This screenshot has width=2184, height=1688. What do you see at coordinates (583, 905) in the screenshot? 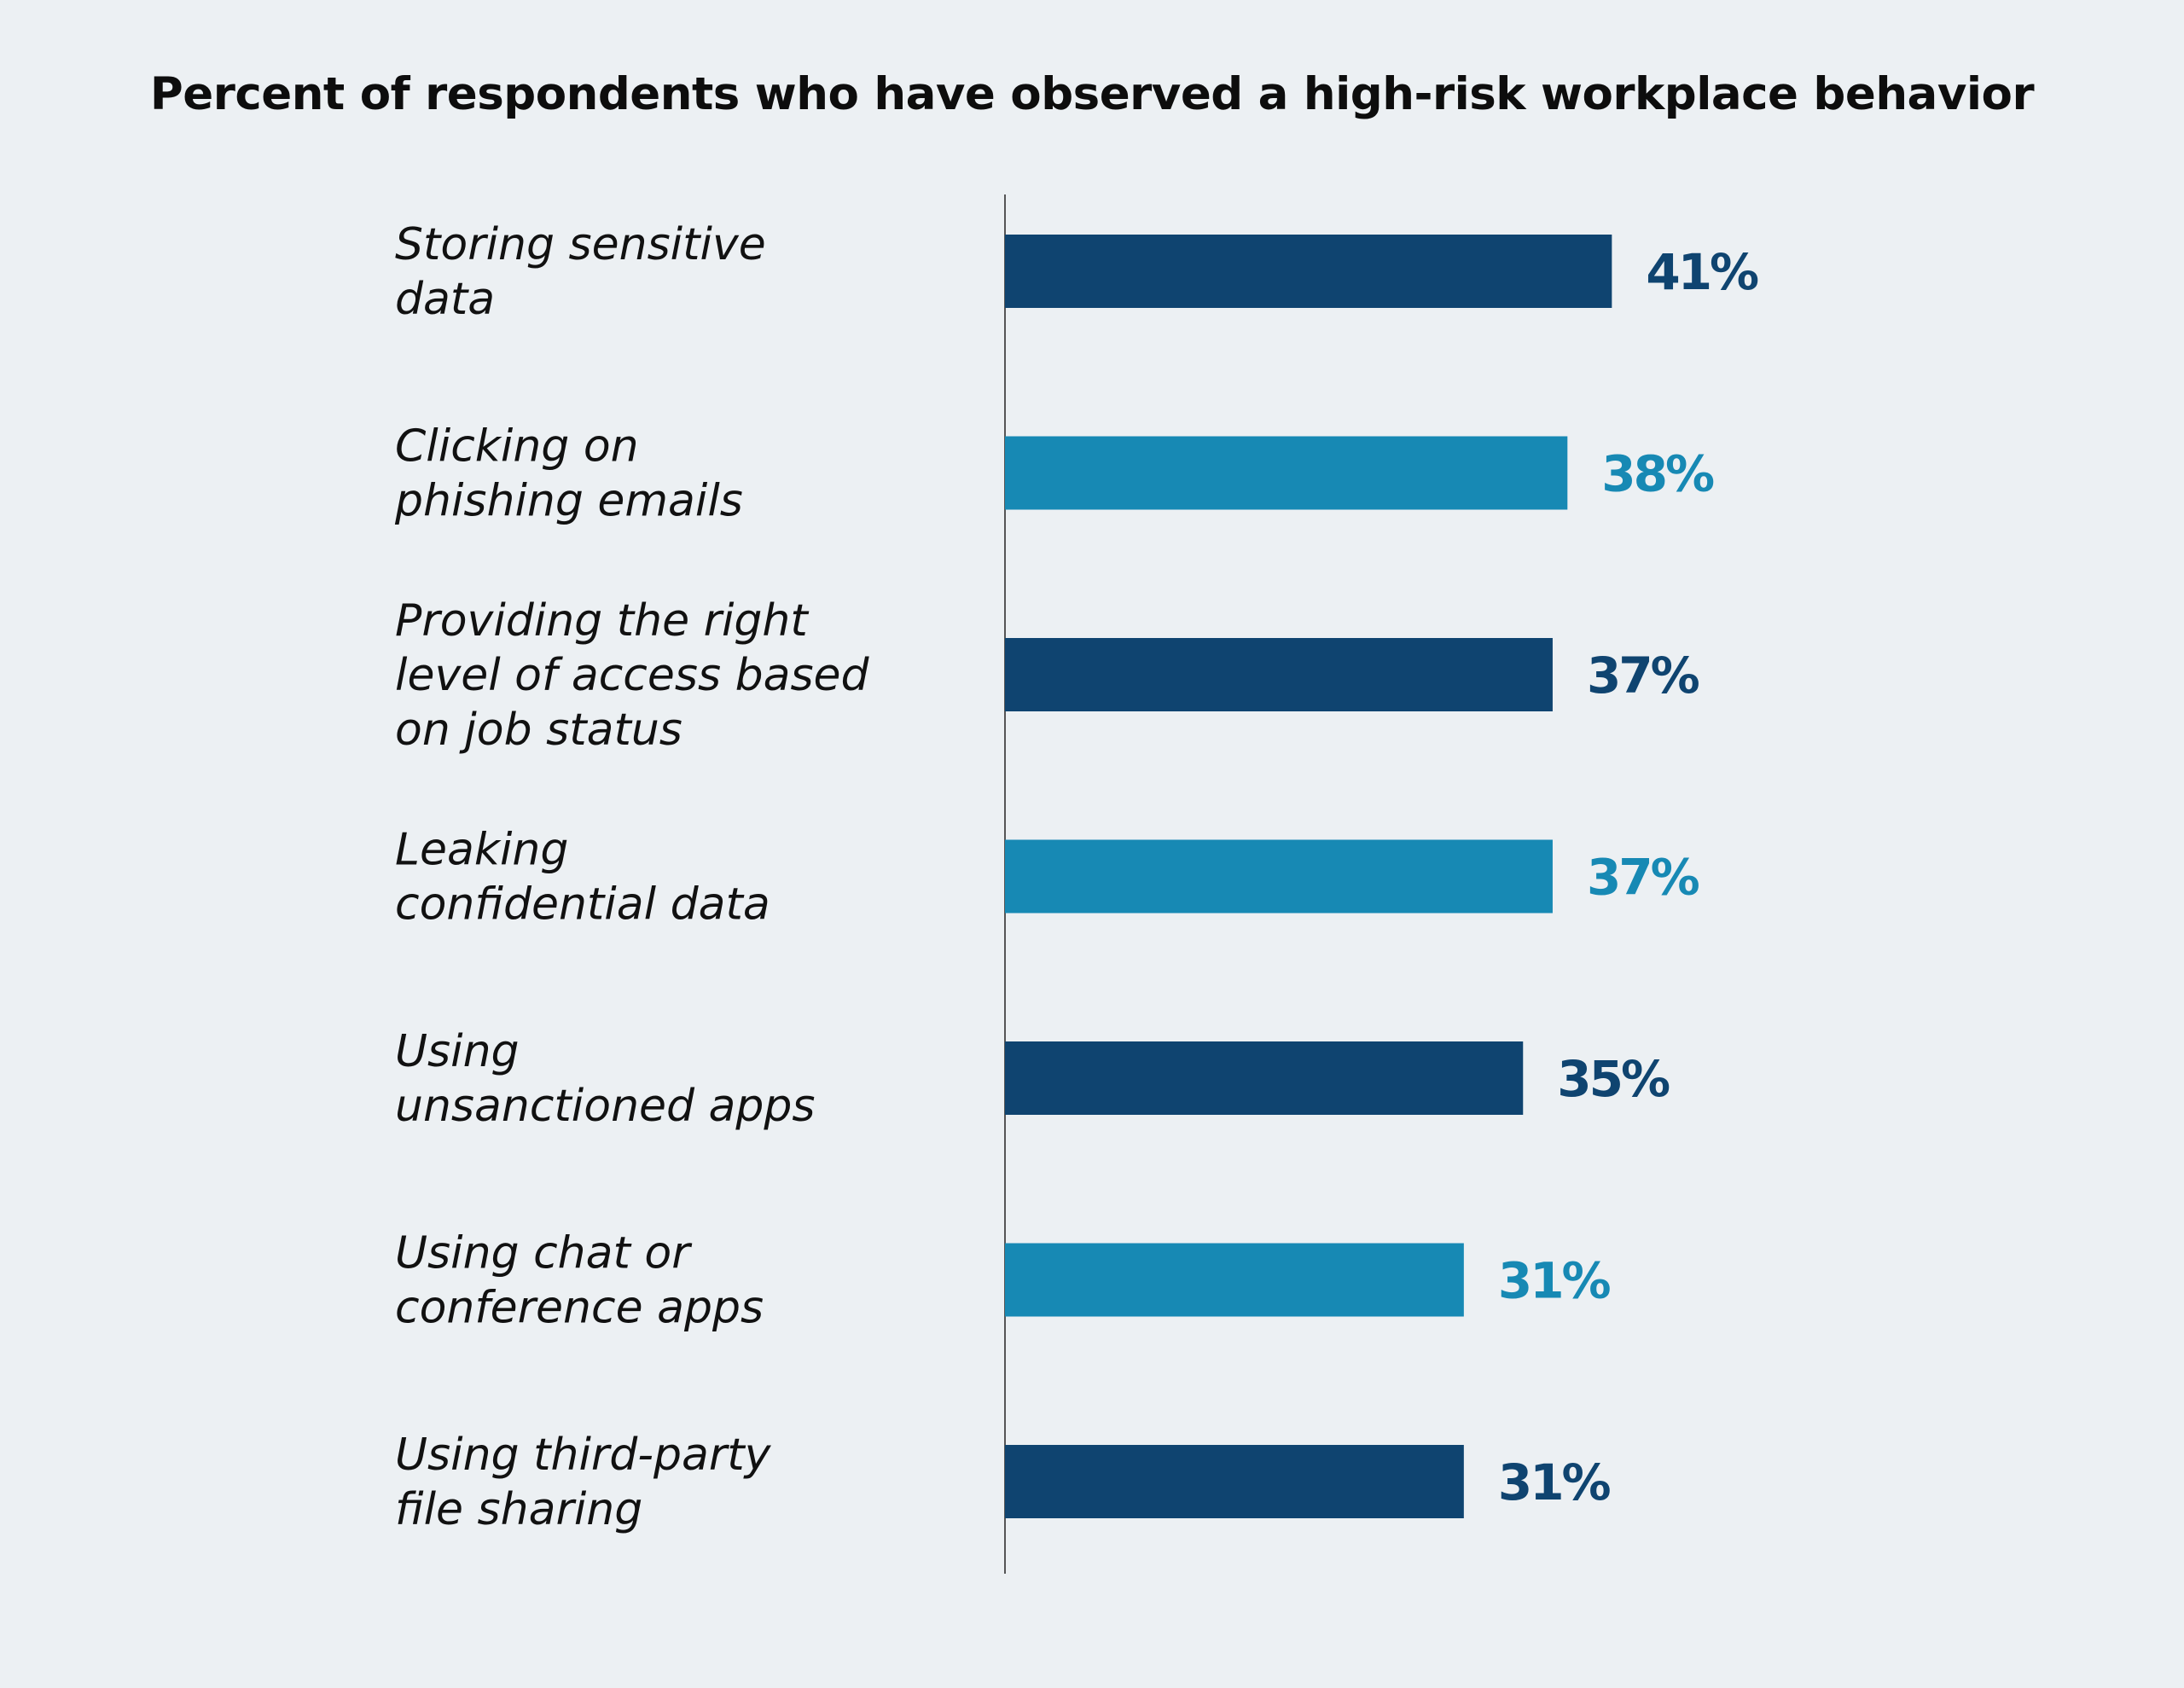
I see `category-label-line: confidential data` at bounding box center [583, 905].